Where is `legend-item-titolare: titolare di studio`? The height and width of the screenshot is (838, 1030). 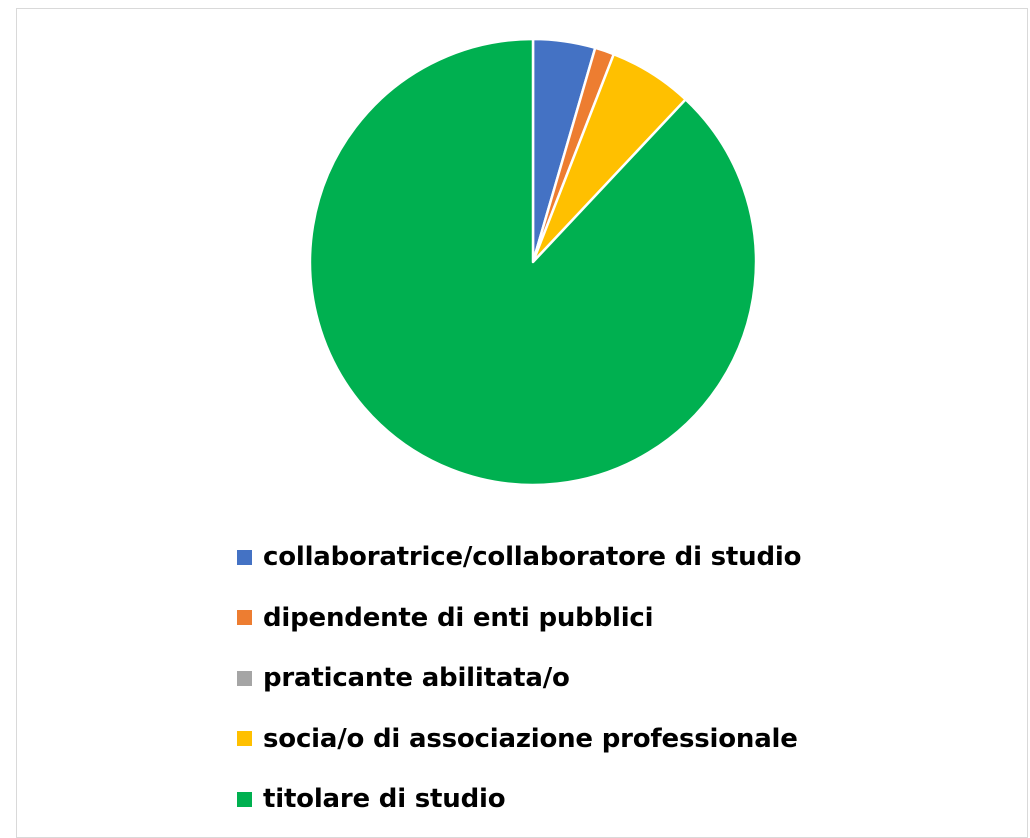 legend-item-titolare: titolare di studio is located at coordinates (587, 799).